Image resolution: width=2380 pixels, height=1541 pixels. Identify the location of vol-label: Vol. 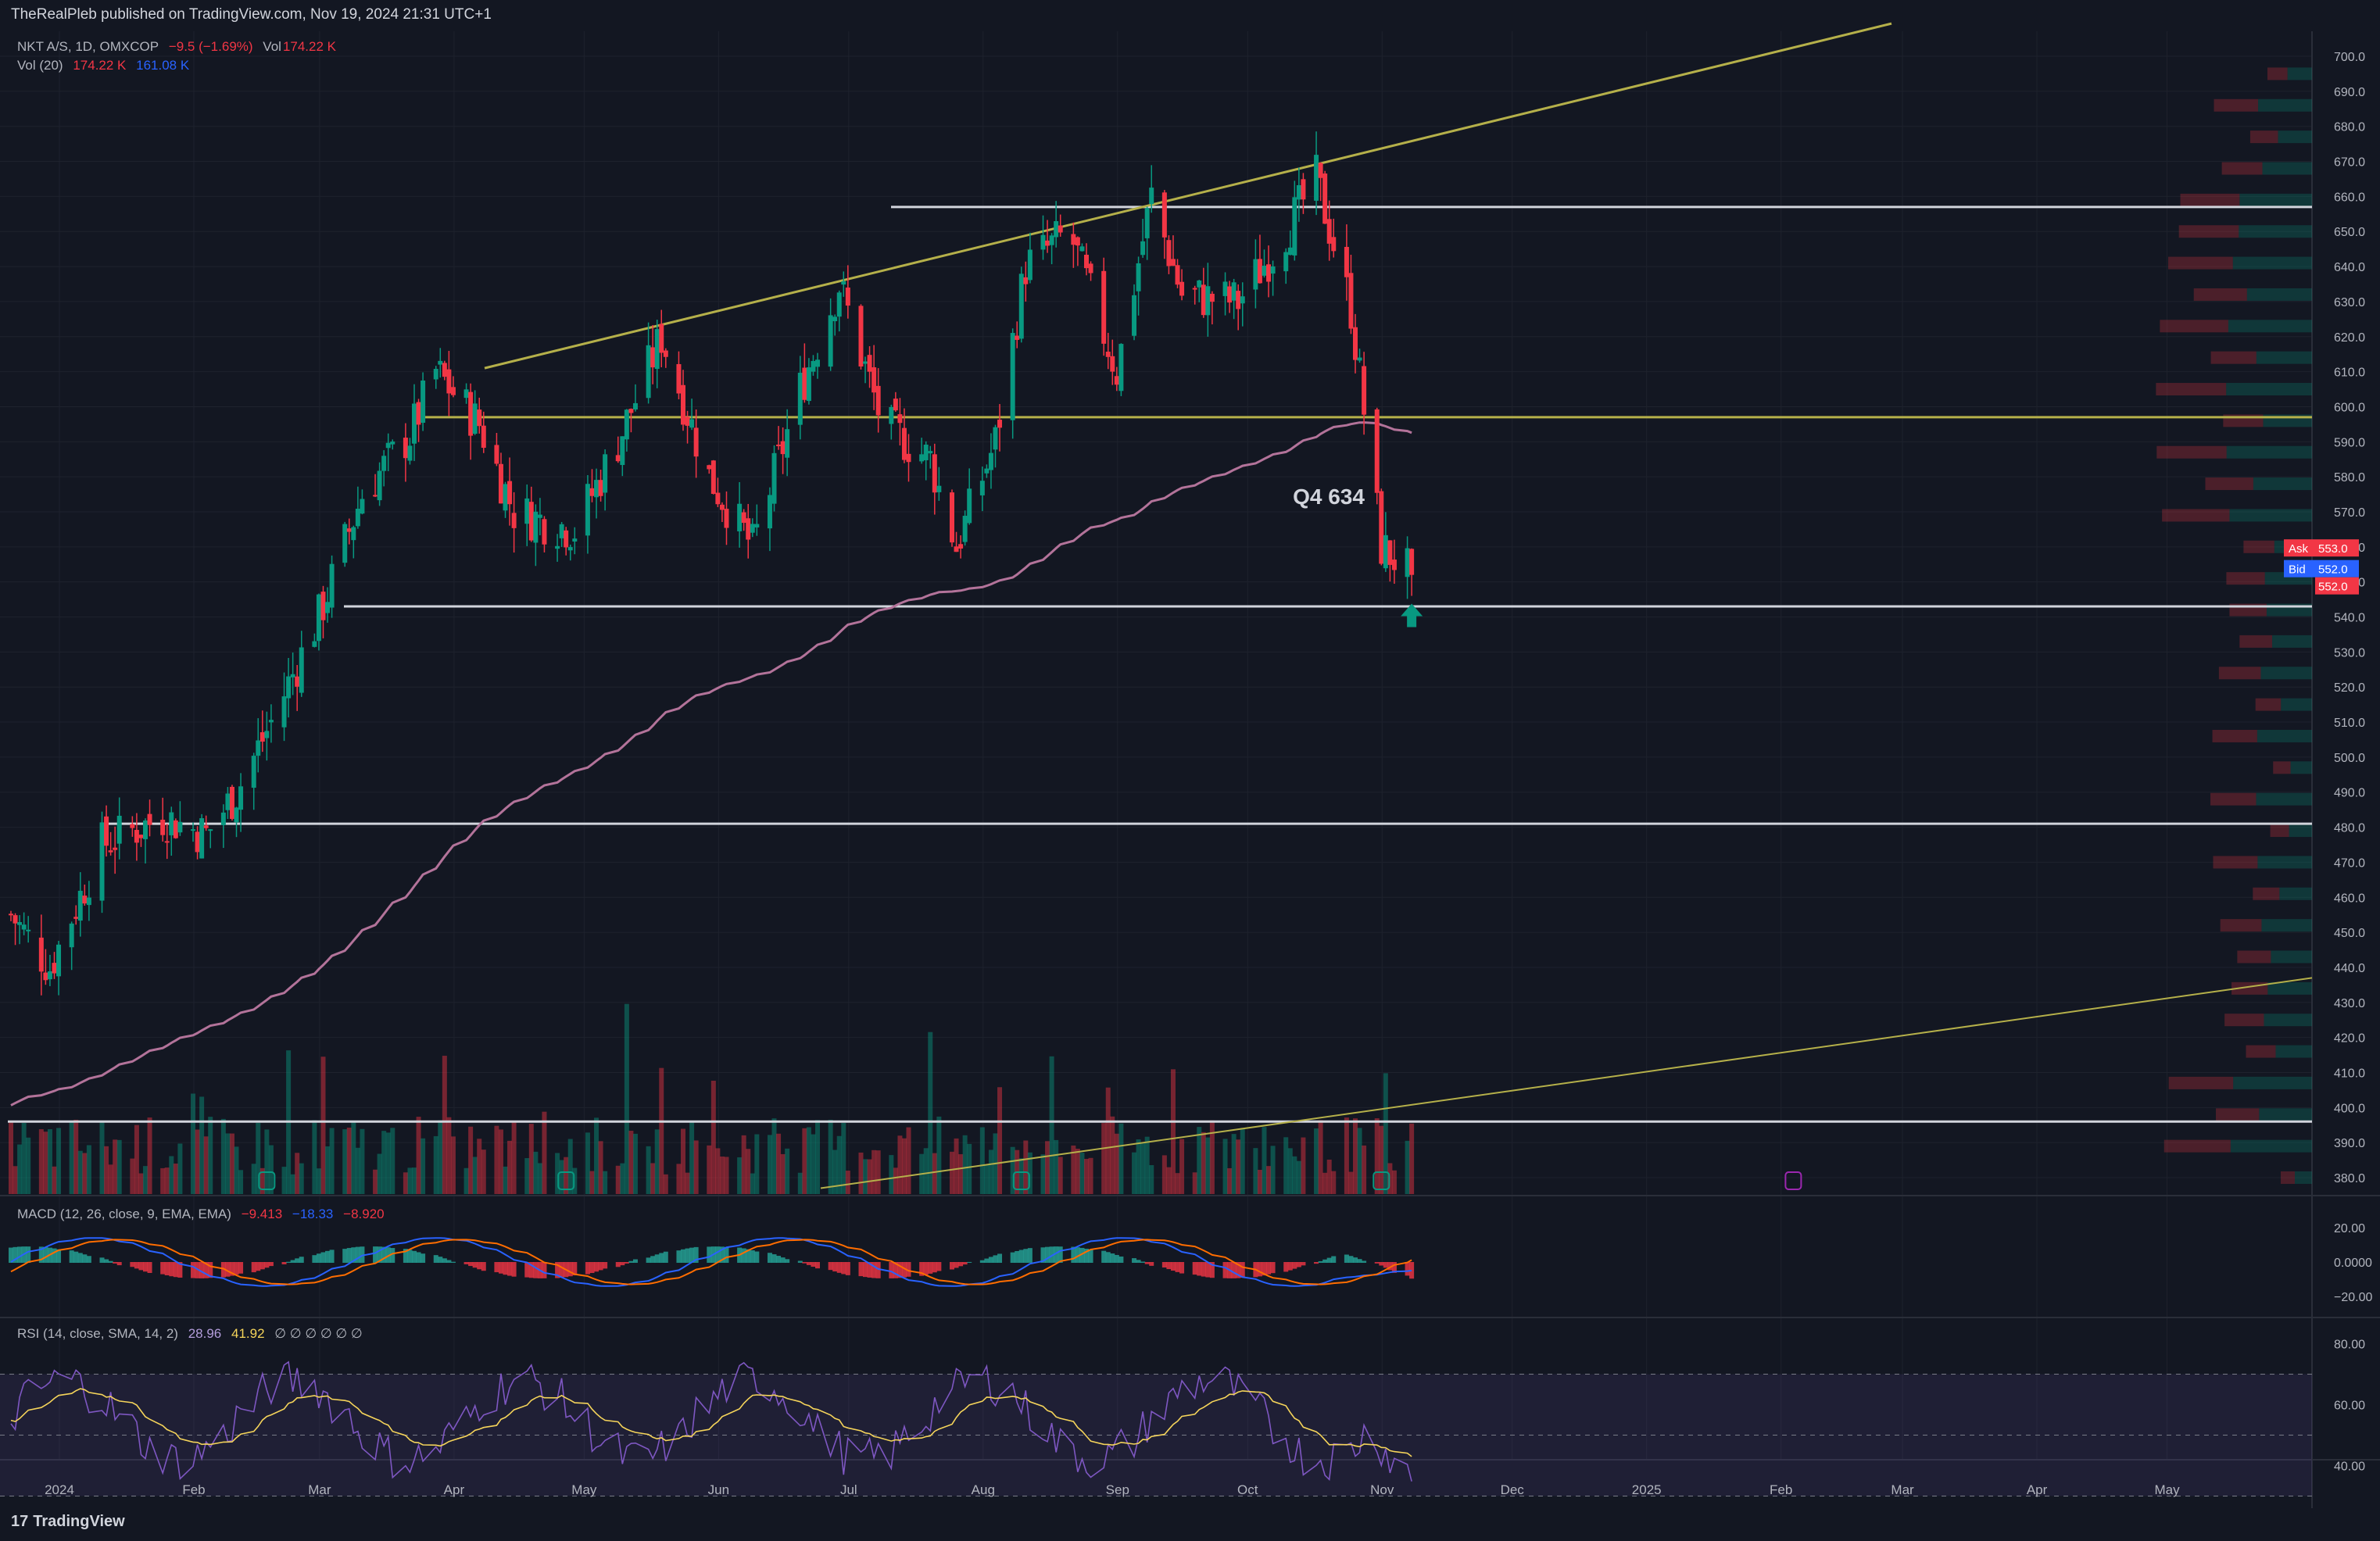
(272, 46).